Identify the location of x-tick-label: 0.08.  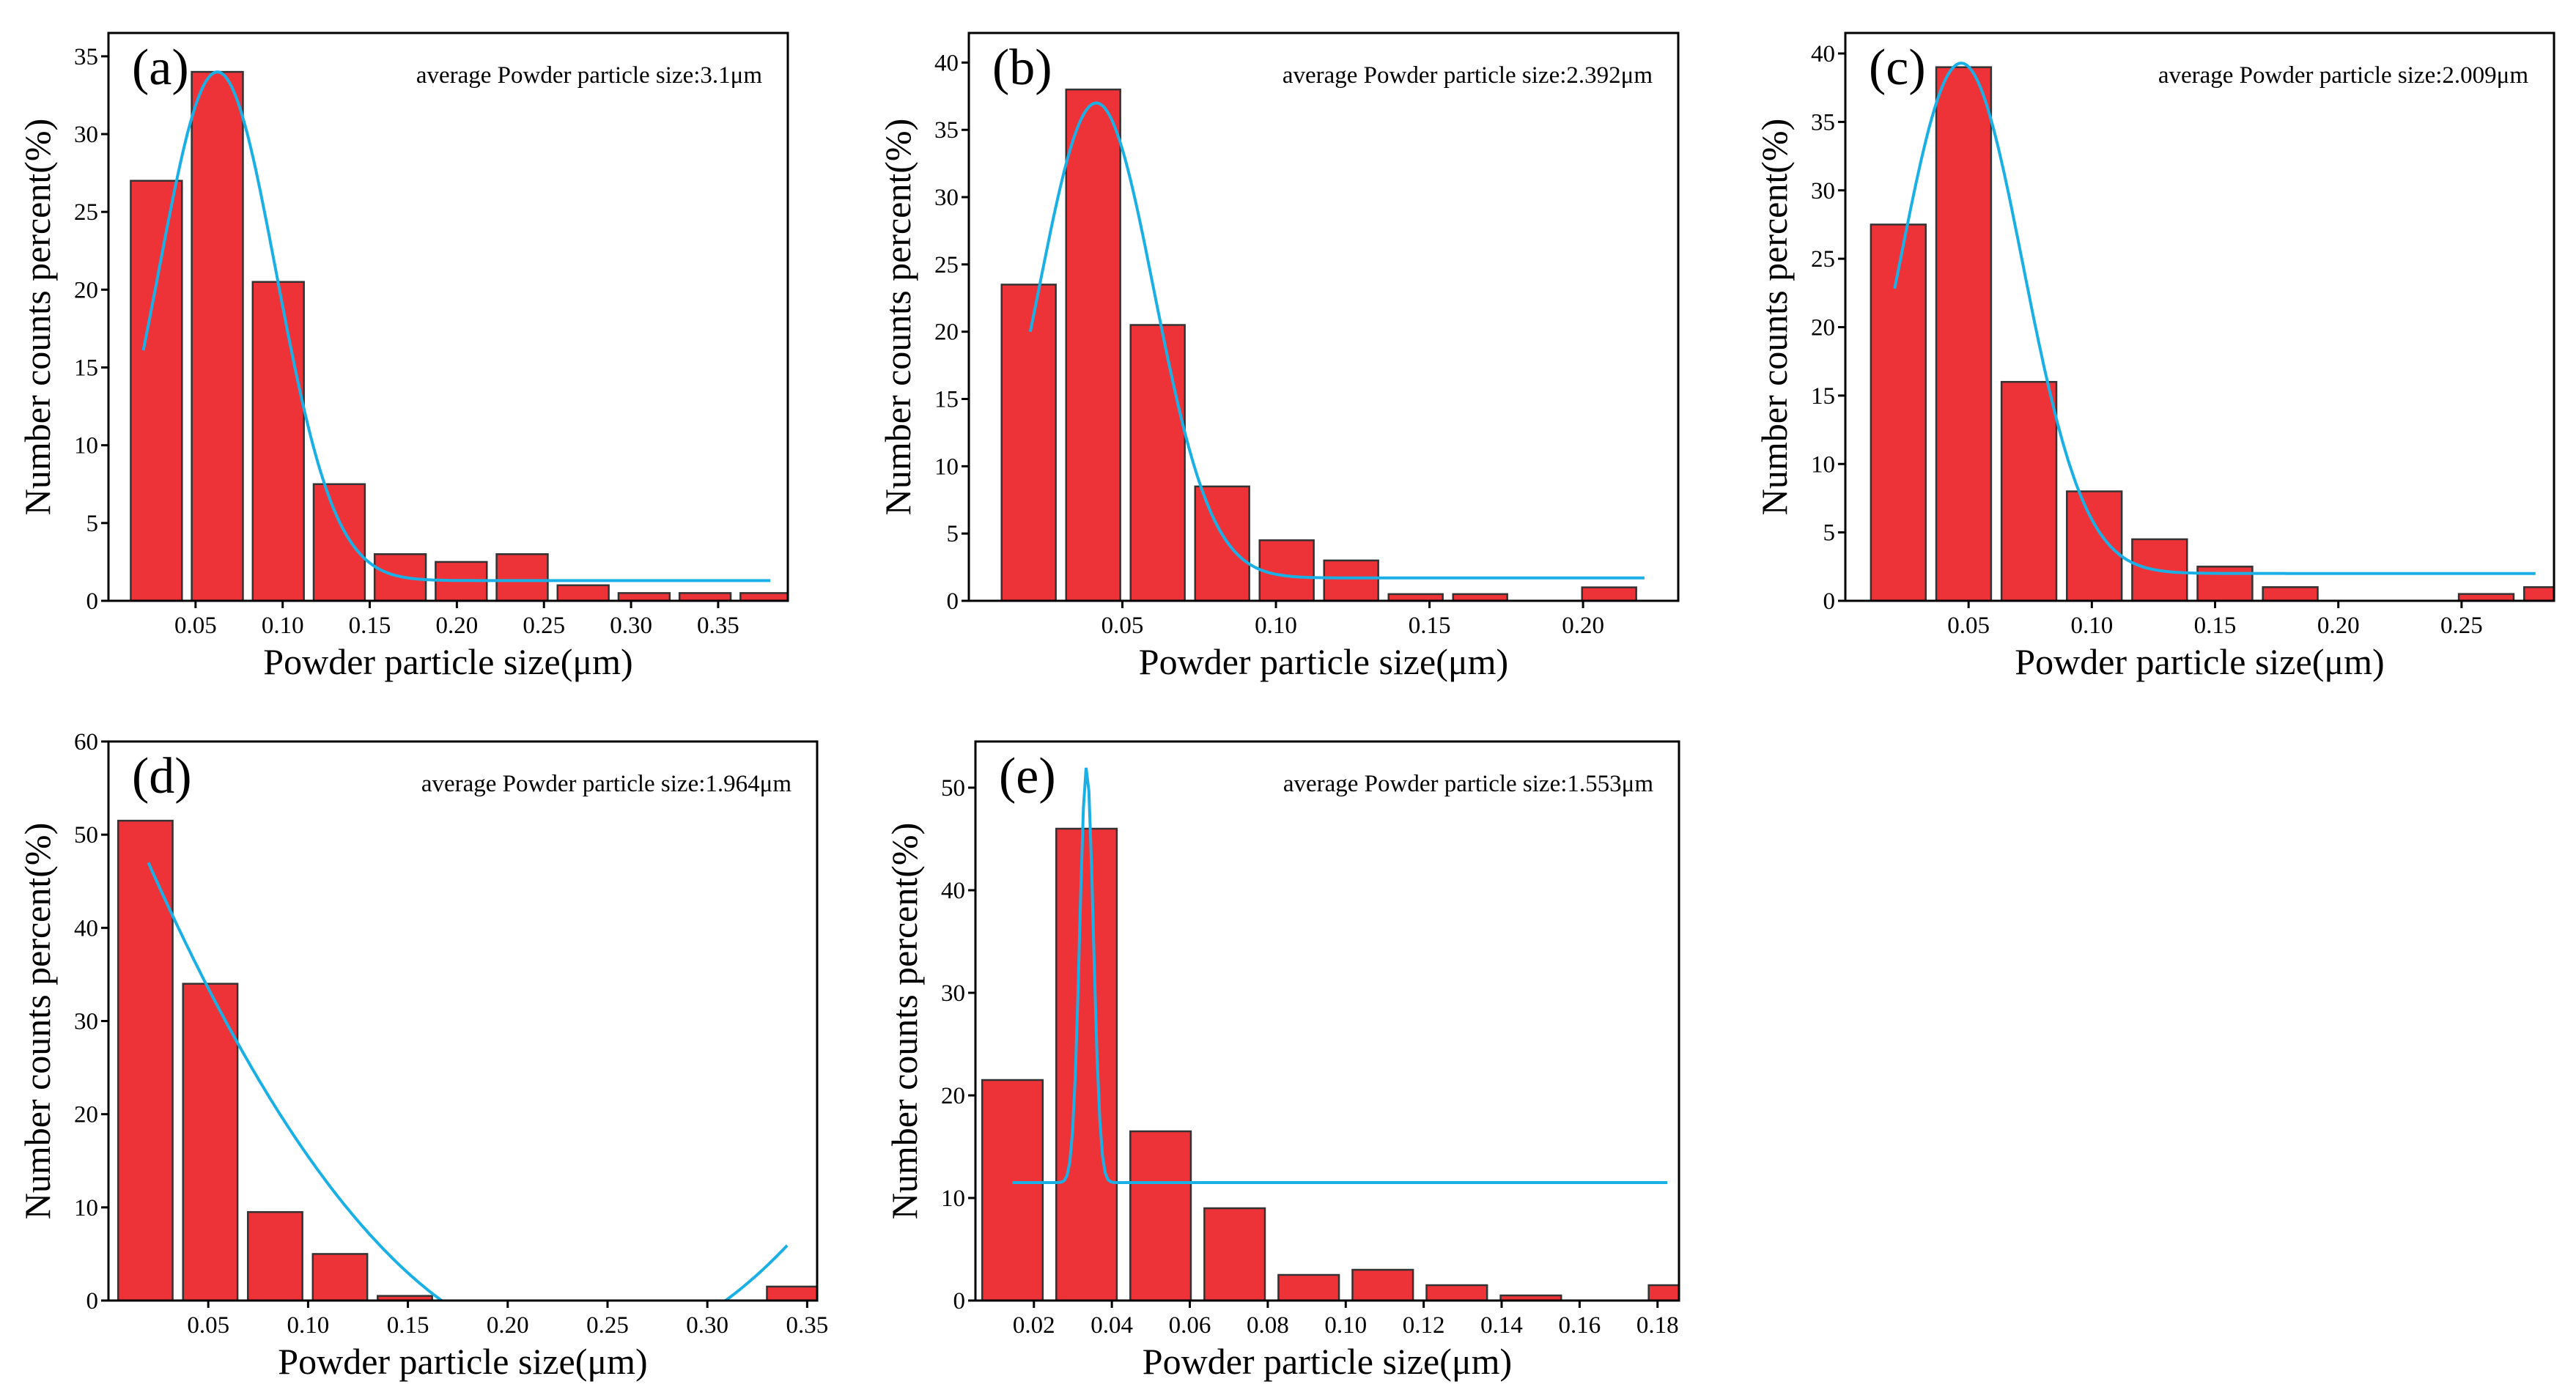
(1268, 1325).